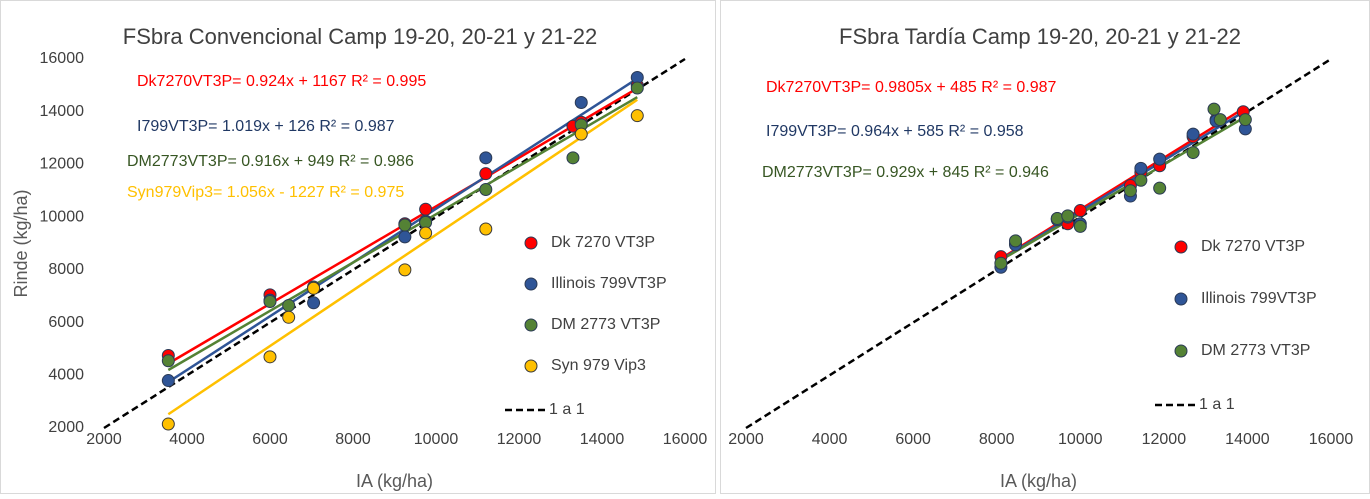  I want to click on legend-label: Syn 979 Vip3, so click(598, 365).